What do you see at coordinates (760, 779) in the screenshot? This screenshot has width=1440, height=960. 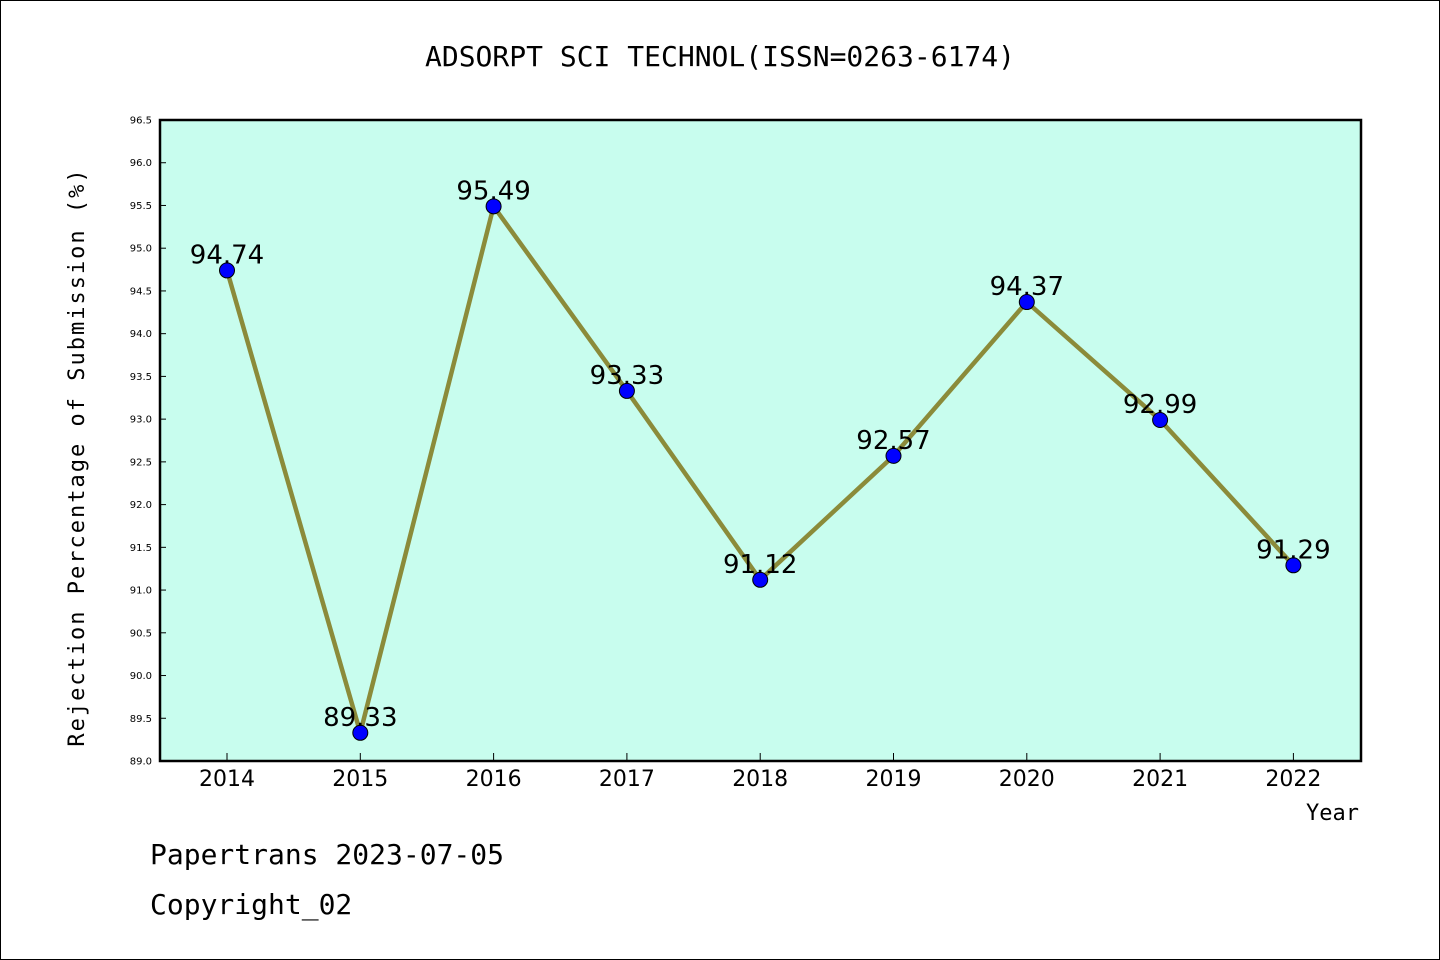 I see `x-tick-label: 2018` at bounding box center [760, 779].